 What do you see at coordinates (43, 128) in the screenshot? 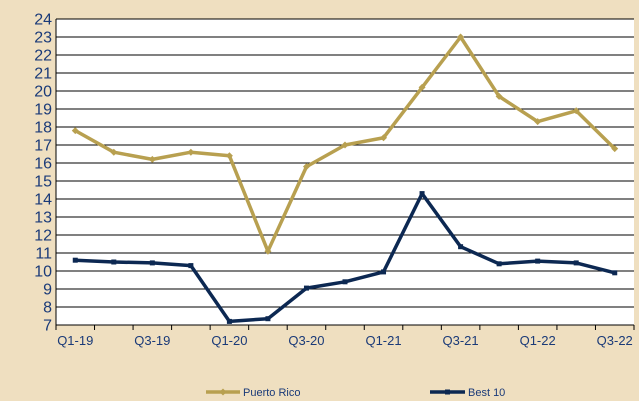
I see `y-tick-label: 18` at bounding box center [43, 128].